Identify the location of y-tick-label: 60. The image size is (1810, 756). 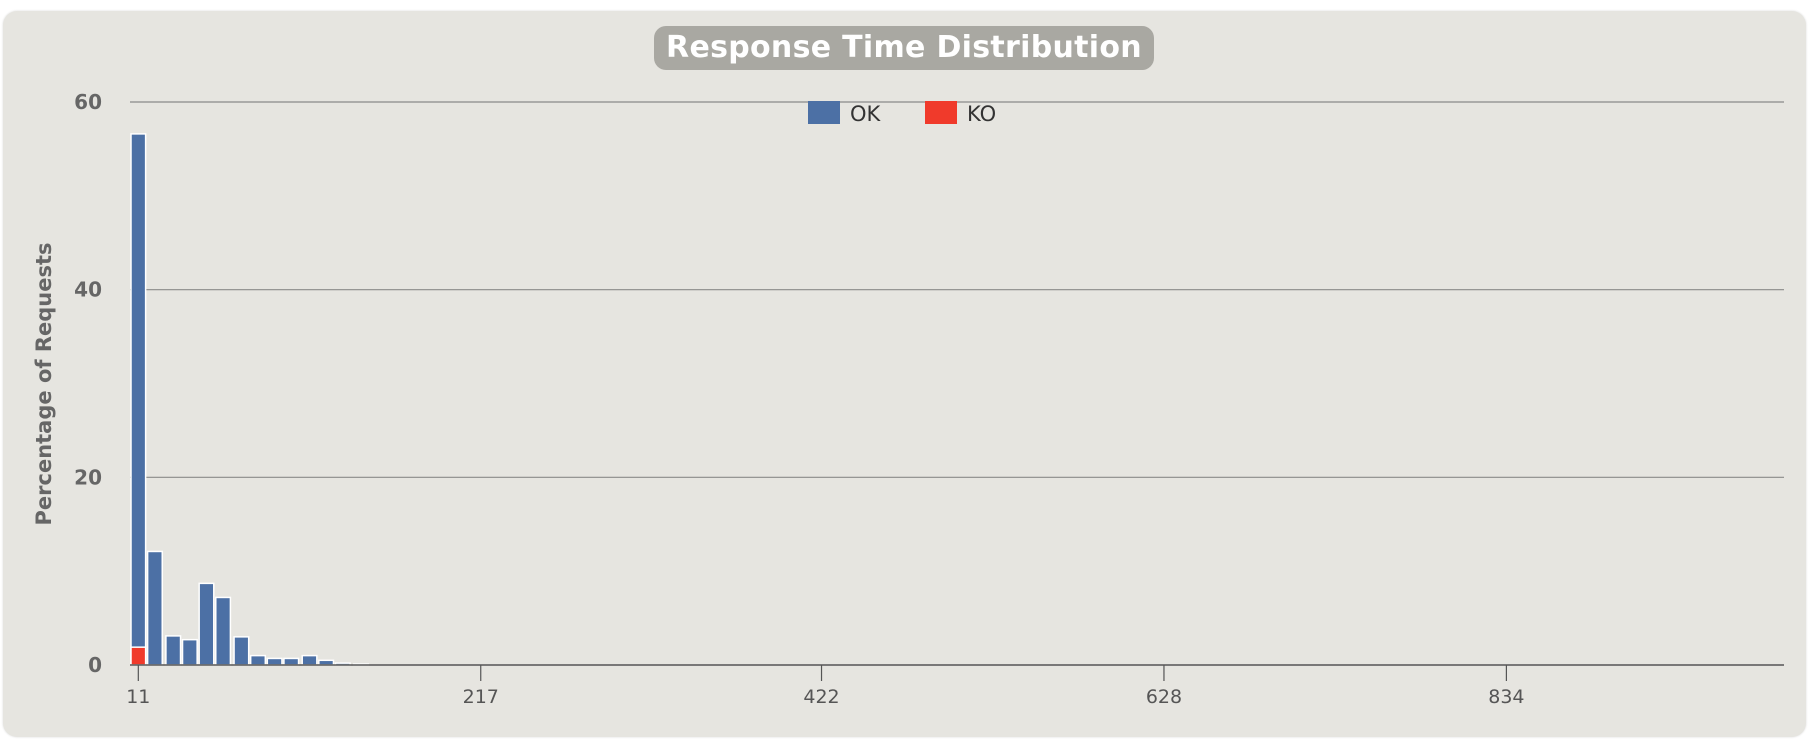
(88, 102).